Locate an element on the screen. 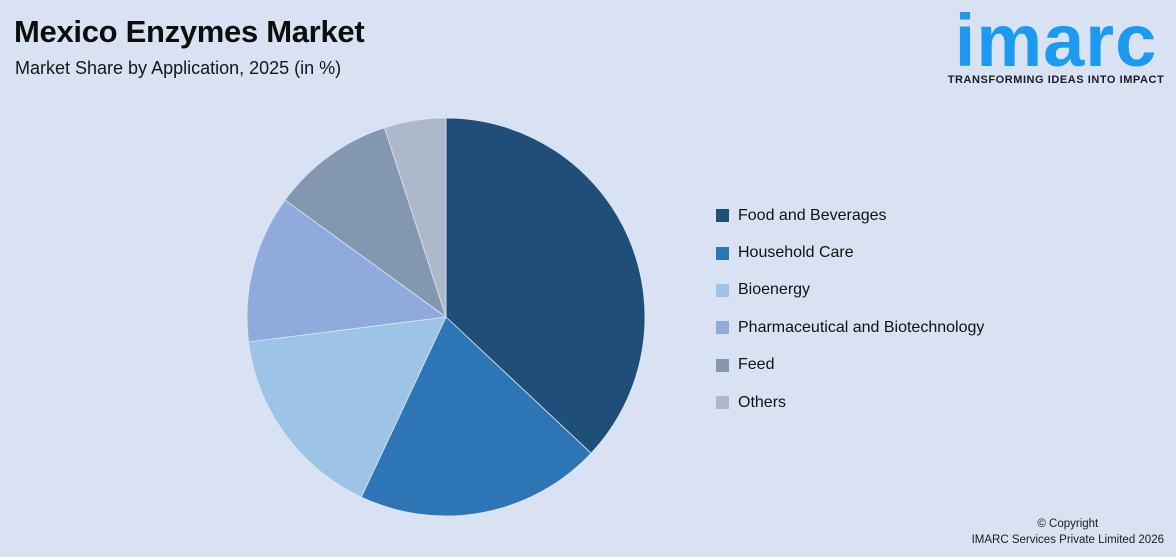 The height and width of the screenshot is (557, 1176). legend-item-food-and-beverages: Food and Beverages is located at coordinates (850, 215).